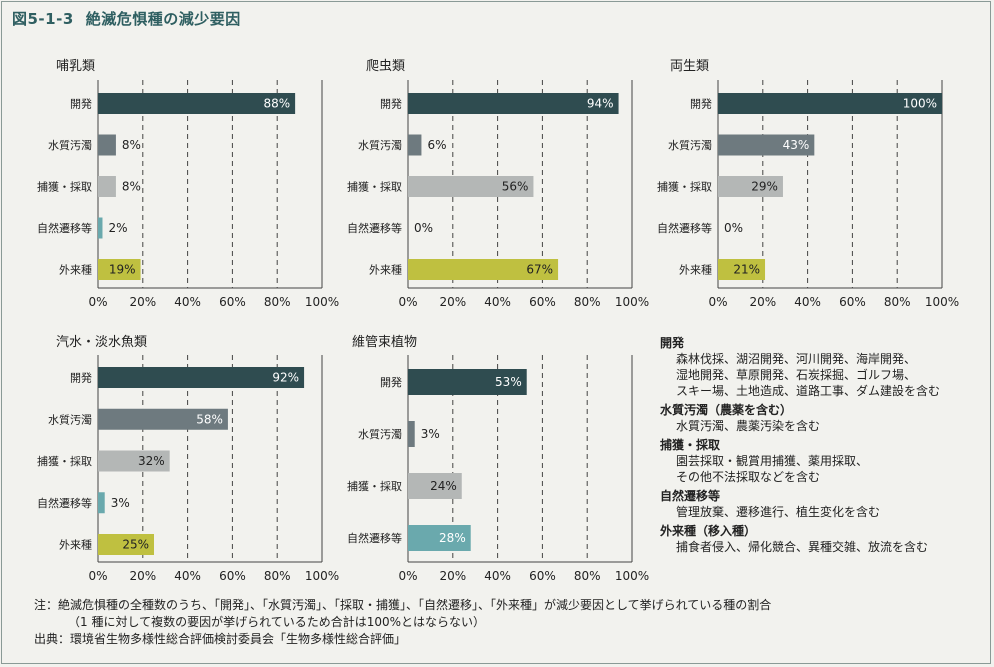  I want to click on data-label: 19%, so click(122, 270).